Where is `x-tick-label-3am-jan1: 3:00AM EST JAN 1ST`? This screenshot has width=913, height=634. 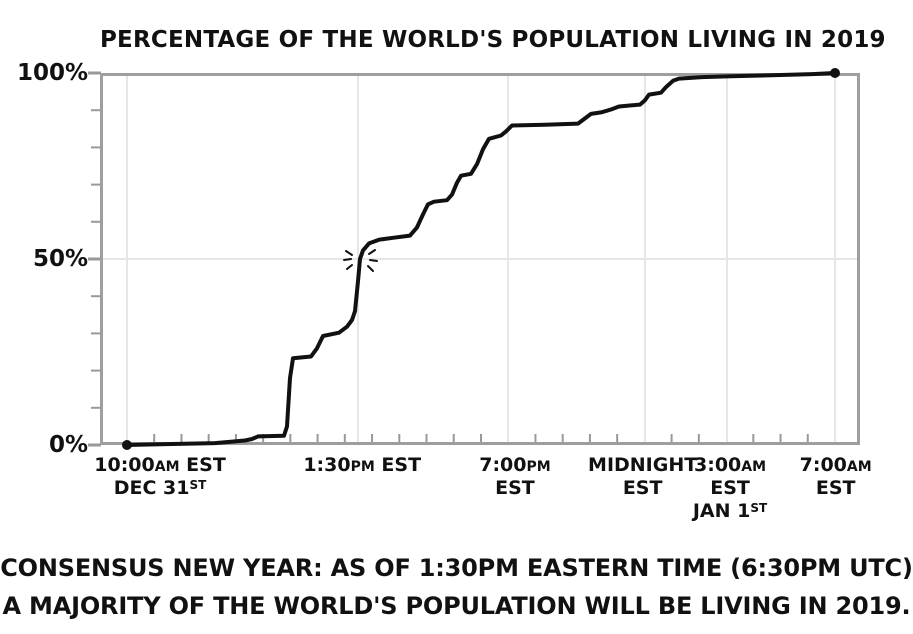
x-tick-label-3am-jan1: 3:00AM EST JAN 1ST is located at coordinates (730, 488).